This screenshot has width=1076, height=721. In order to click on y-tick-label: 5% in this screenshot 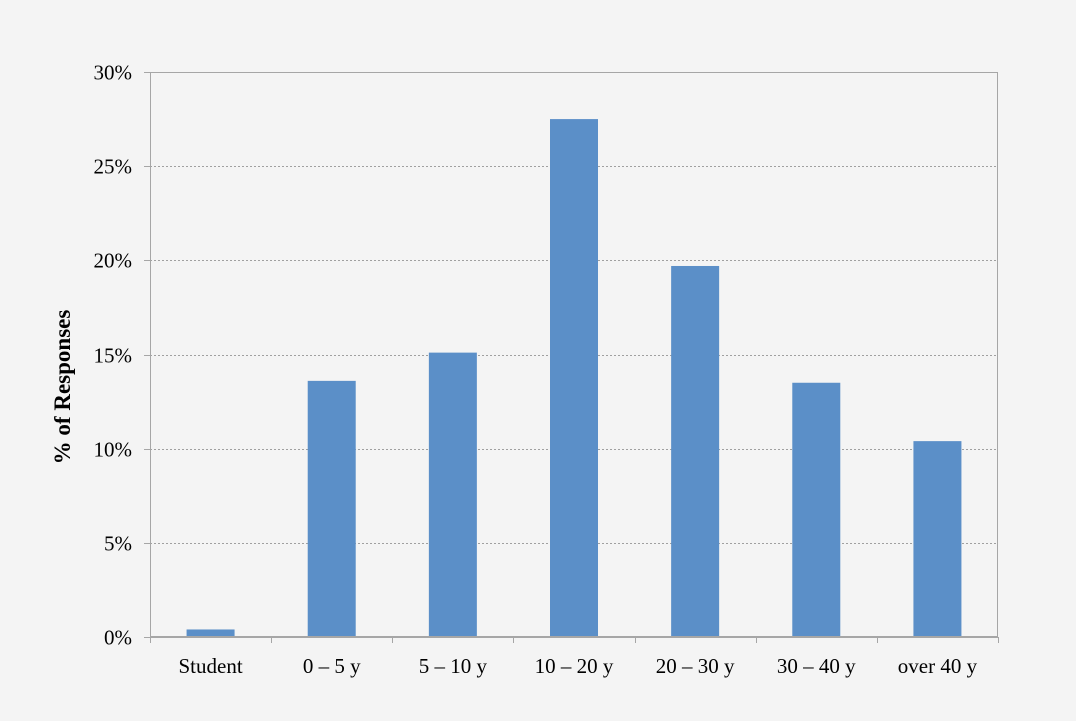, I will do `click(118, 544)`.